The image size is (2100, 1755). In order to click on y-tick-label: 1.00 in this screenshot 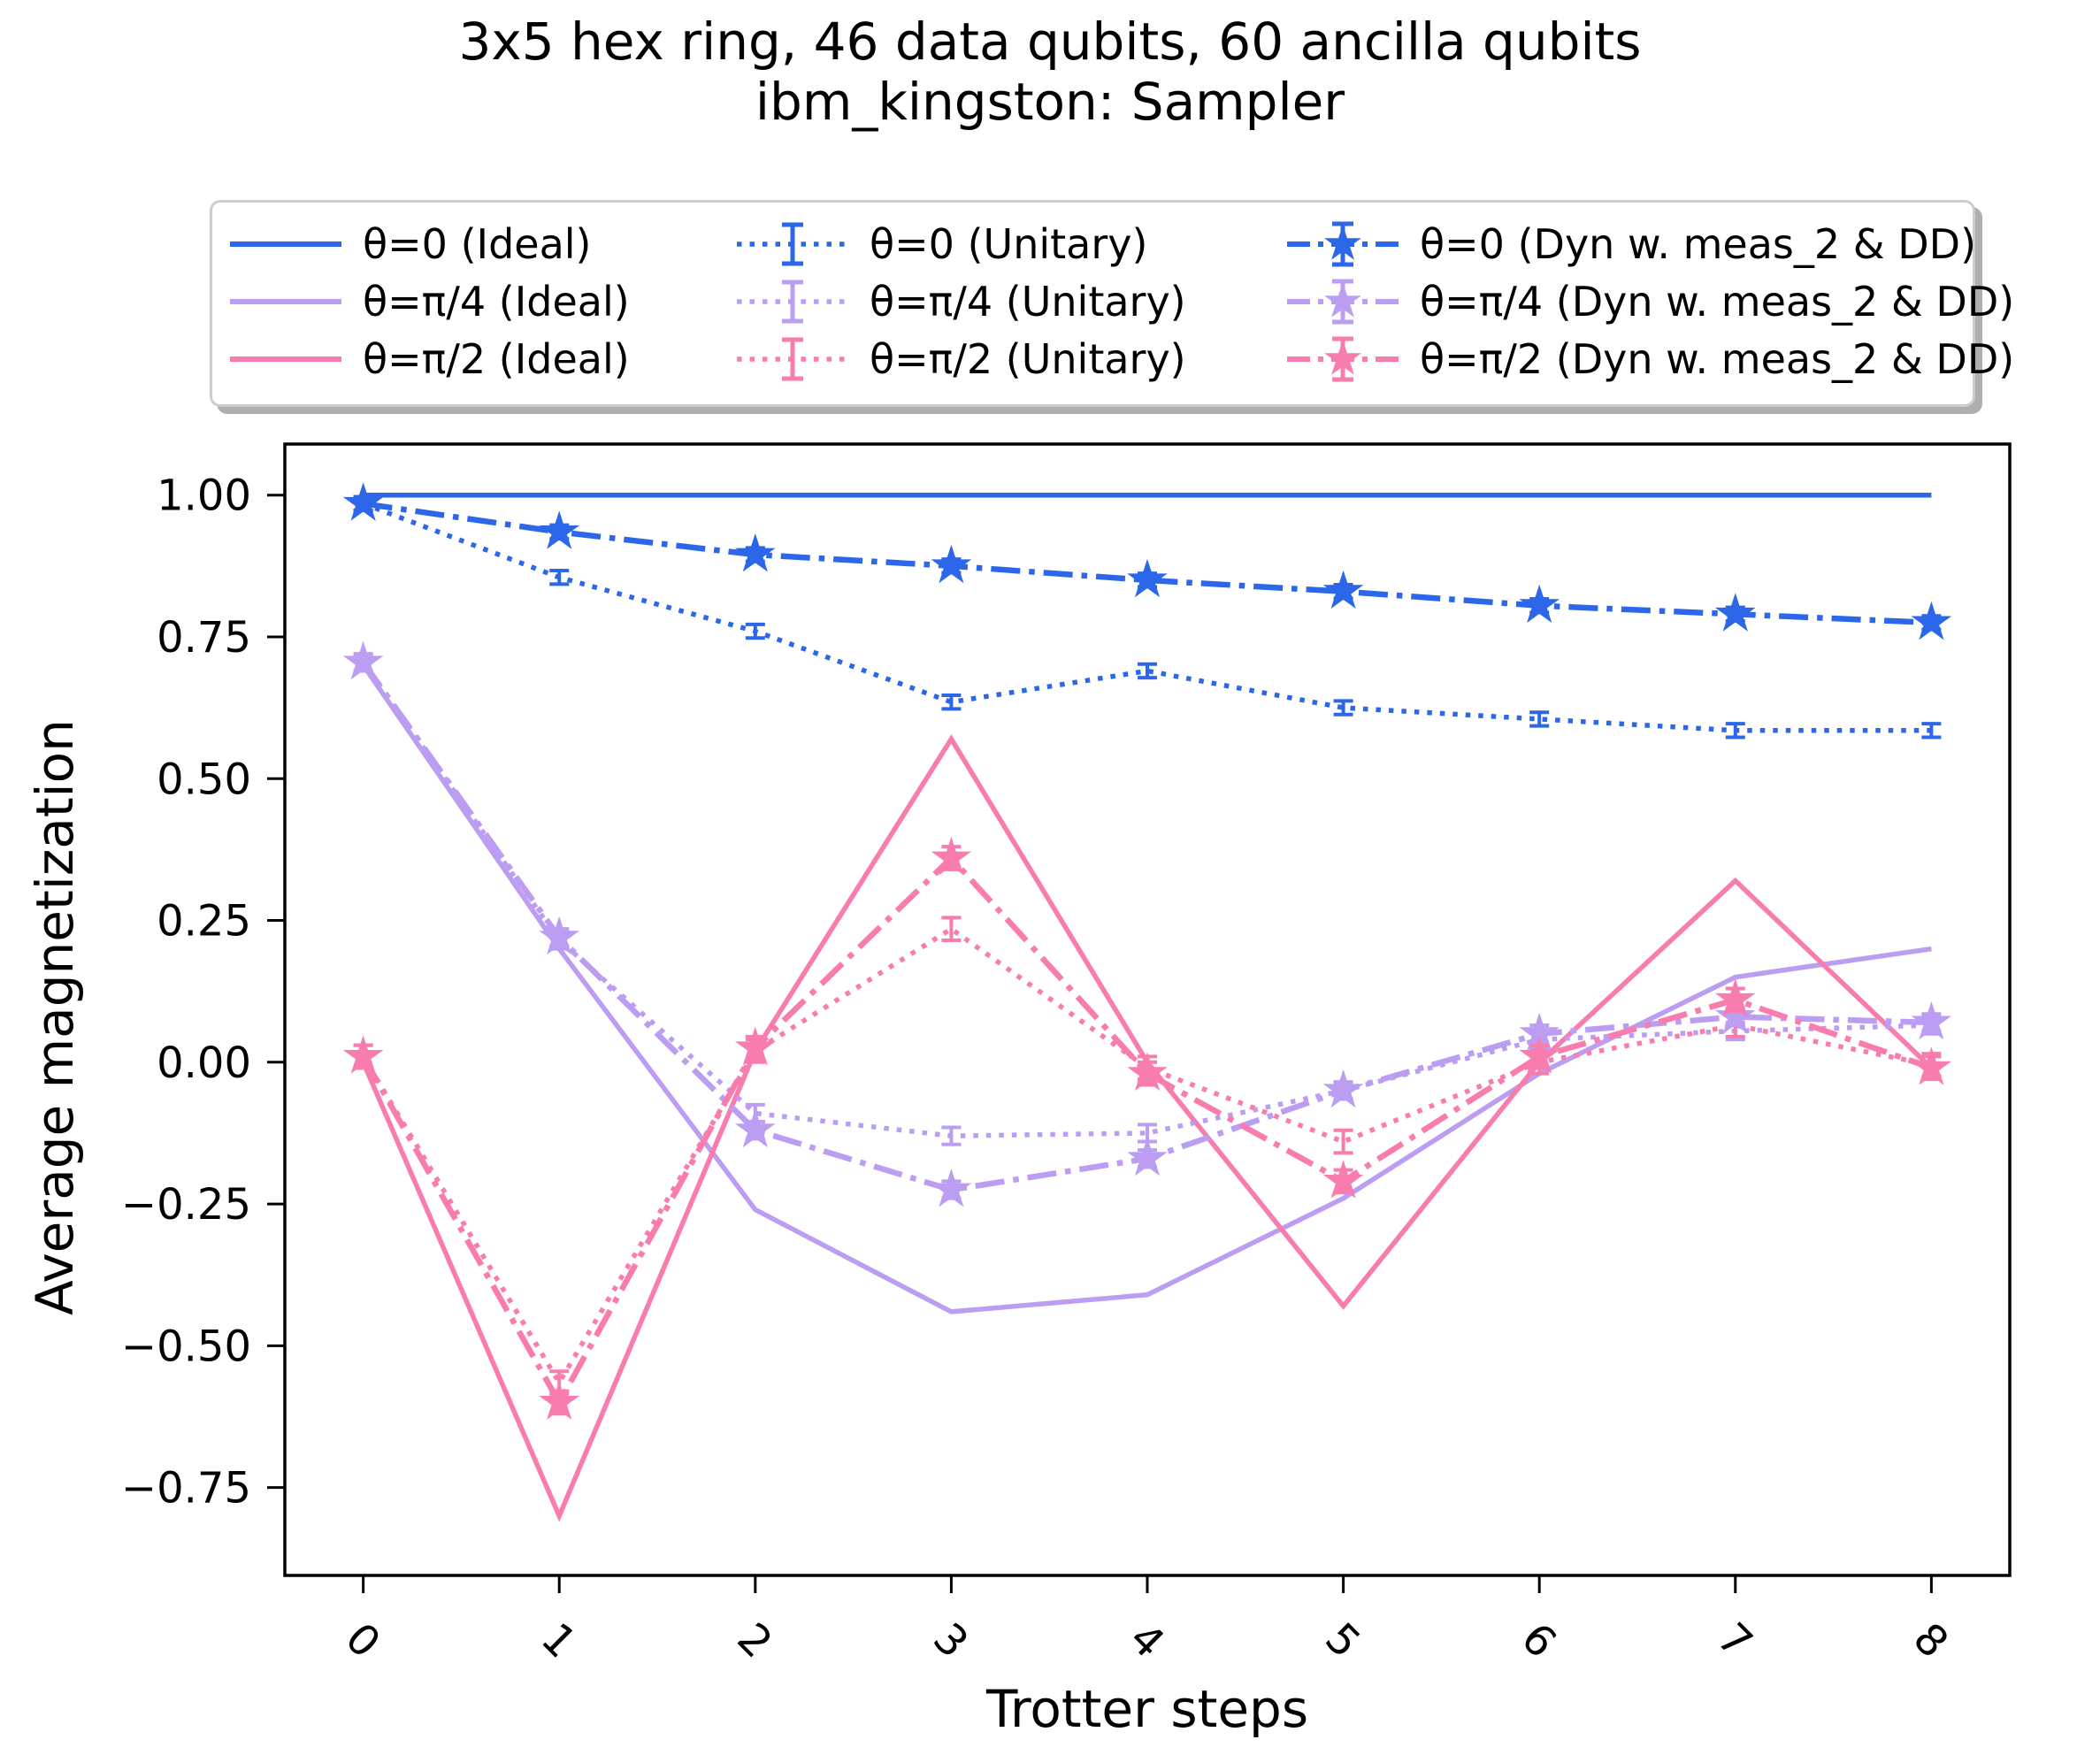, I will do `click(204, 496)`.